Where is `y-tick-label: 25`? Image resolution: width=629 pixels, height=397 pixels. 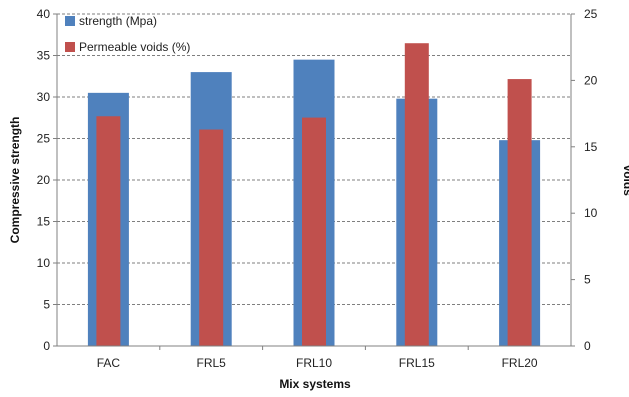
y-tick-label: 25 is located at coordinates (44, 139).